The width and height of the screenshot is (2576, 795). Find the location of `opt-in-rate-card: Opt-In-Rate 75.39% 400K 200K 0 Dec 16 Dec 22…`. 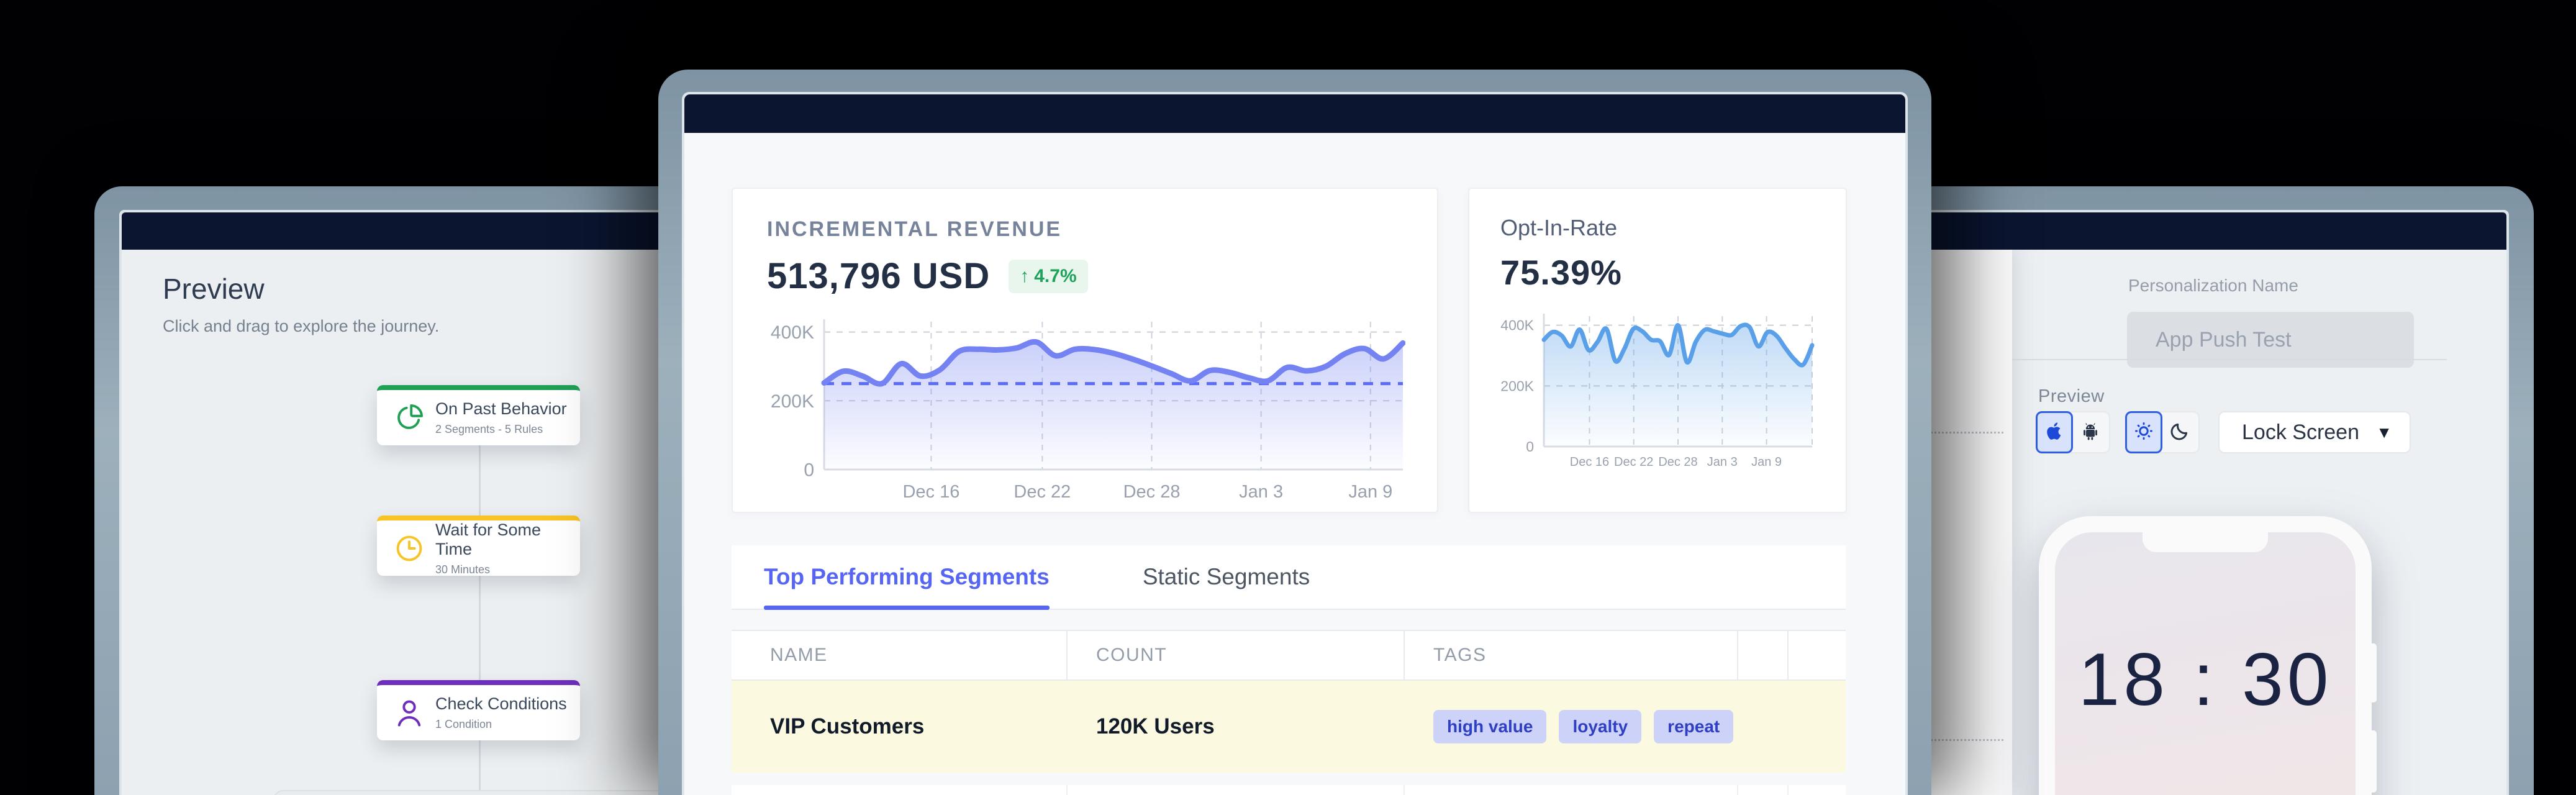

opt-in-rate-card: Opt-In-Rate 75.39% 400K 200K 0 Dec 16 Dec 22… is located at coordinates (1657, 351).